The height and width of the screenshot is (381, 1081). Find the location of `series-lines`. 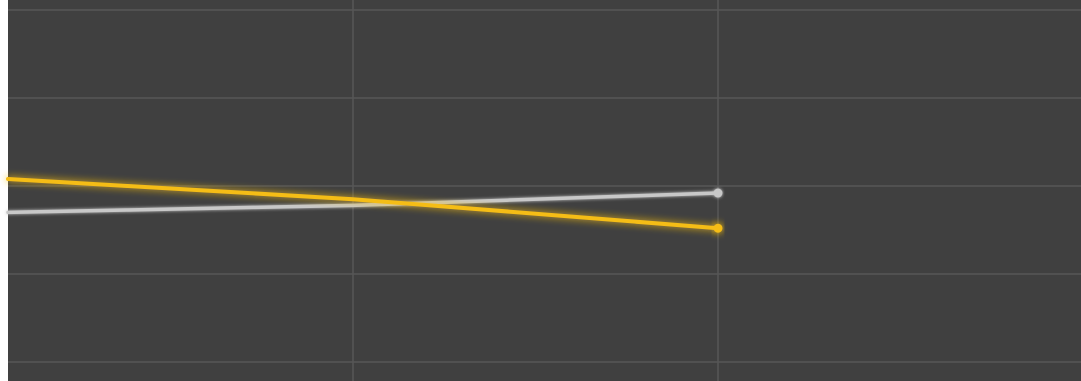

series-lines is located at coordinates (364, 204).